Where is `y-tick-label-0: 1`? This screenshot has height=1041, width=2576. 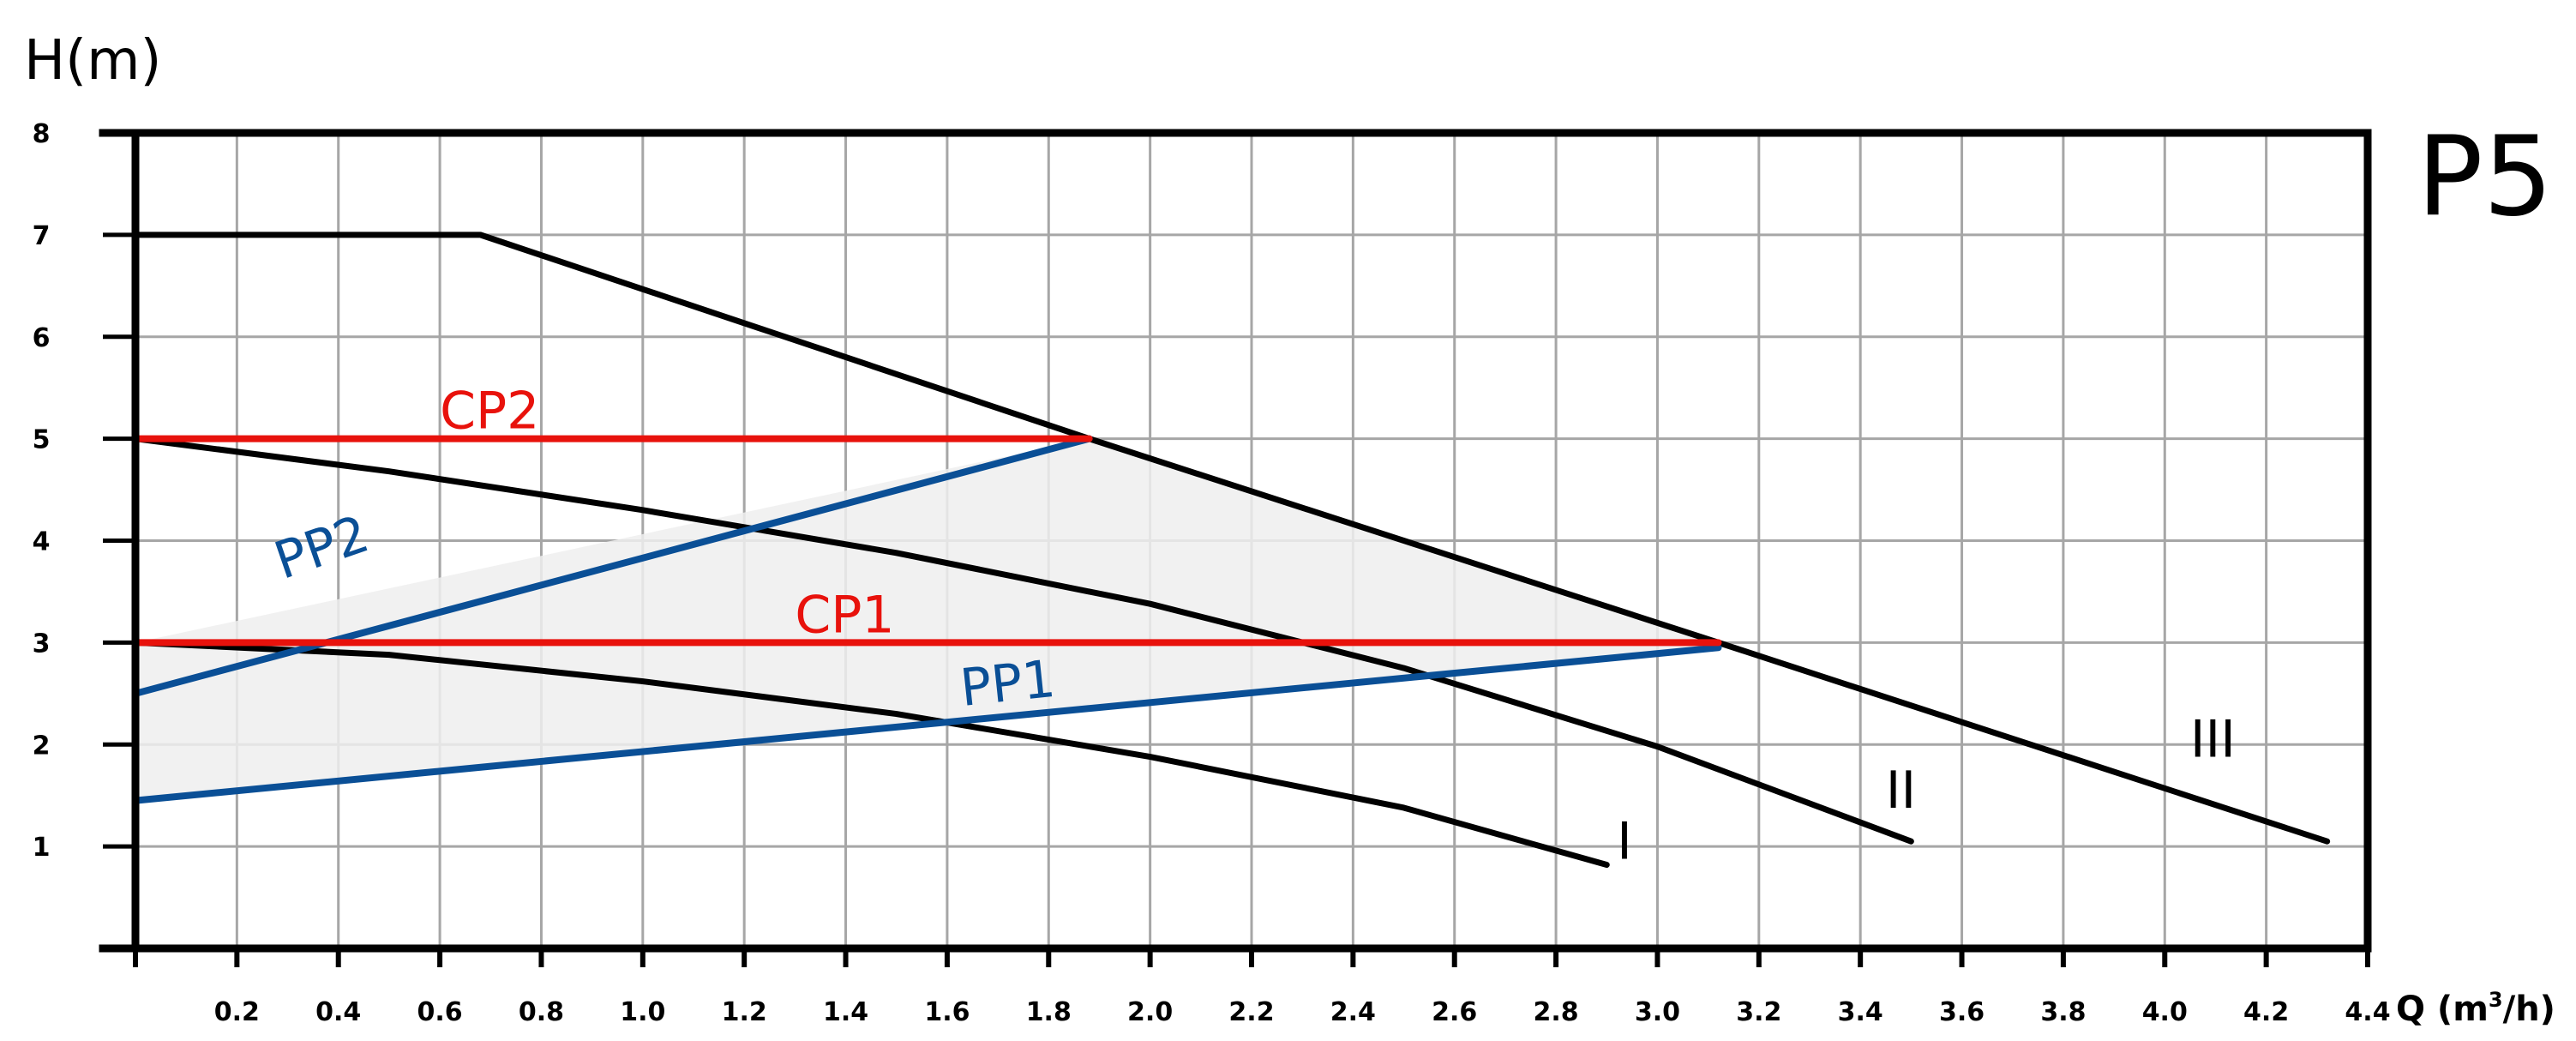
y-tick-label-0: 1 is located at coordinates (42, 848).